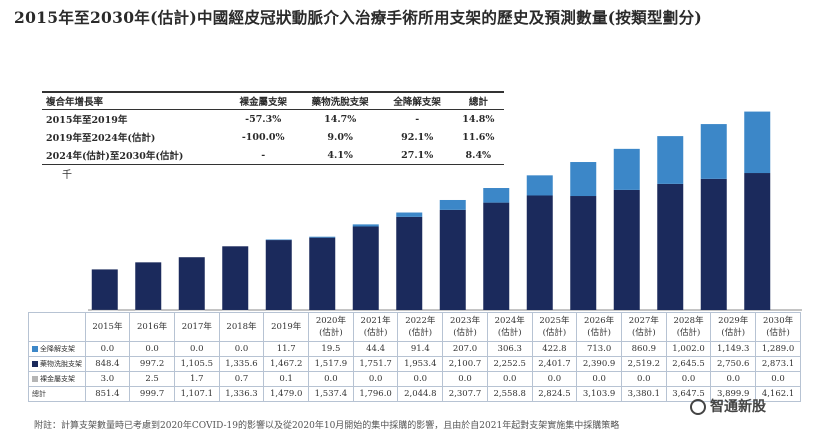 The width and height of the screenshot is (832, 437). What do you see at coordinates (778, 321) in the screenshot?
I see `year-tick-text: 2030年` at bounding box center [778, 321].